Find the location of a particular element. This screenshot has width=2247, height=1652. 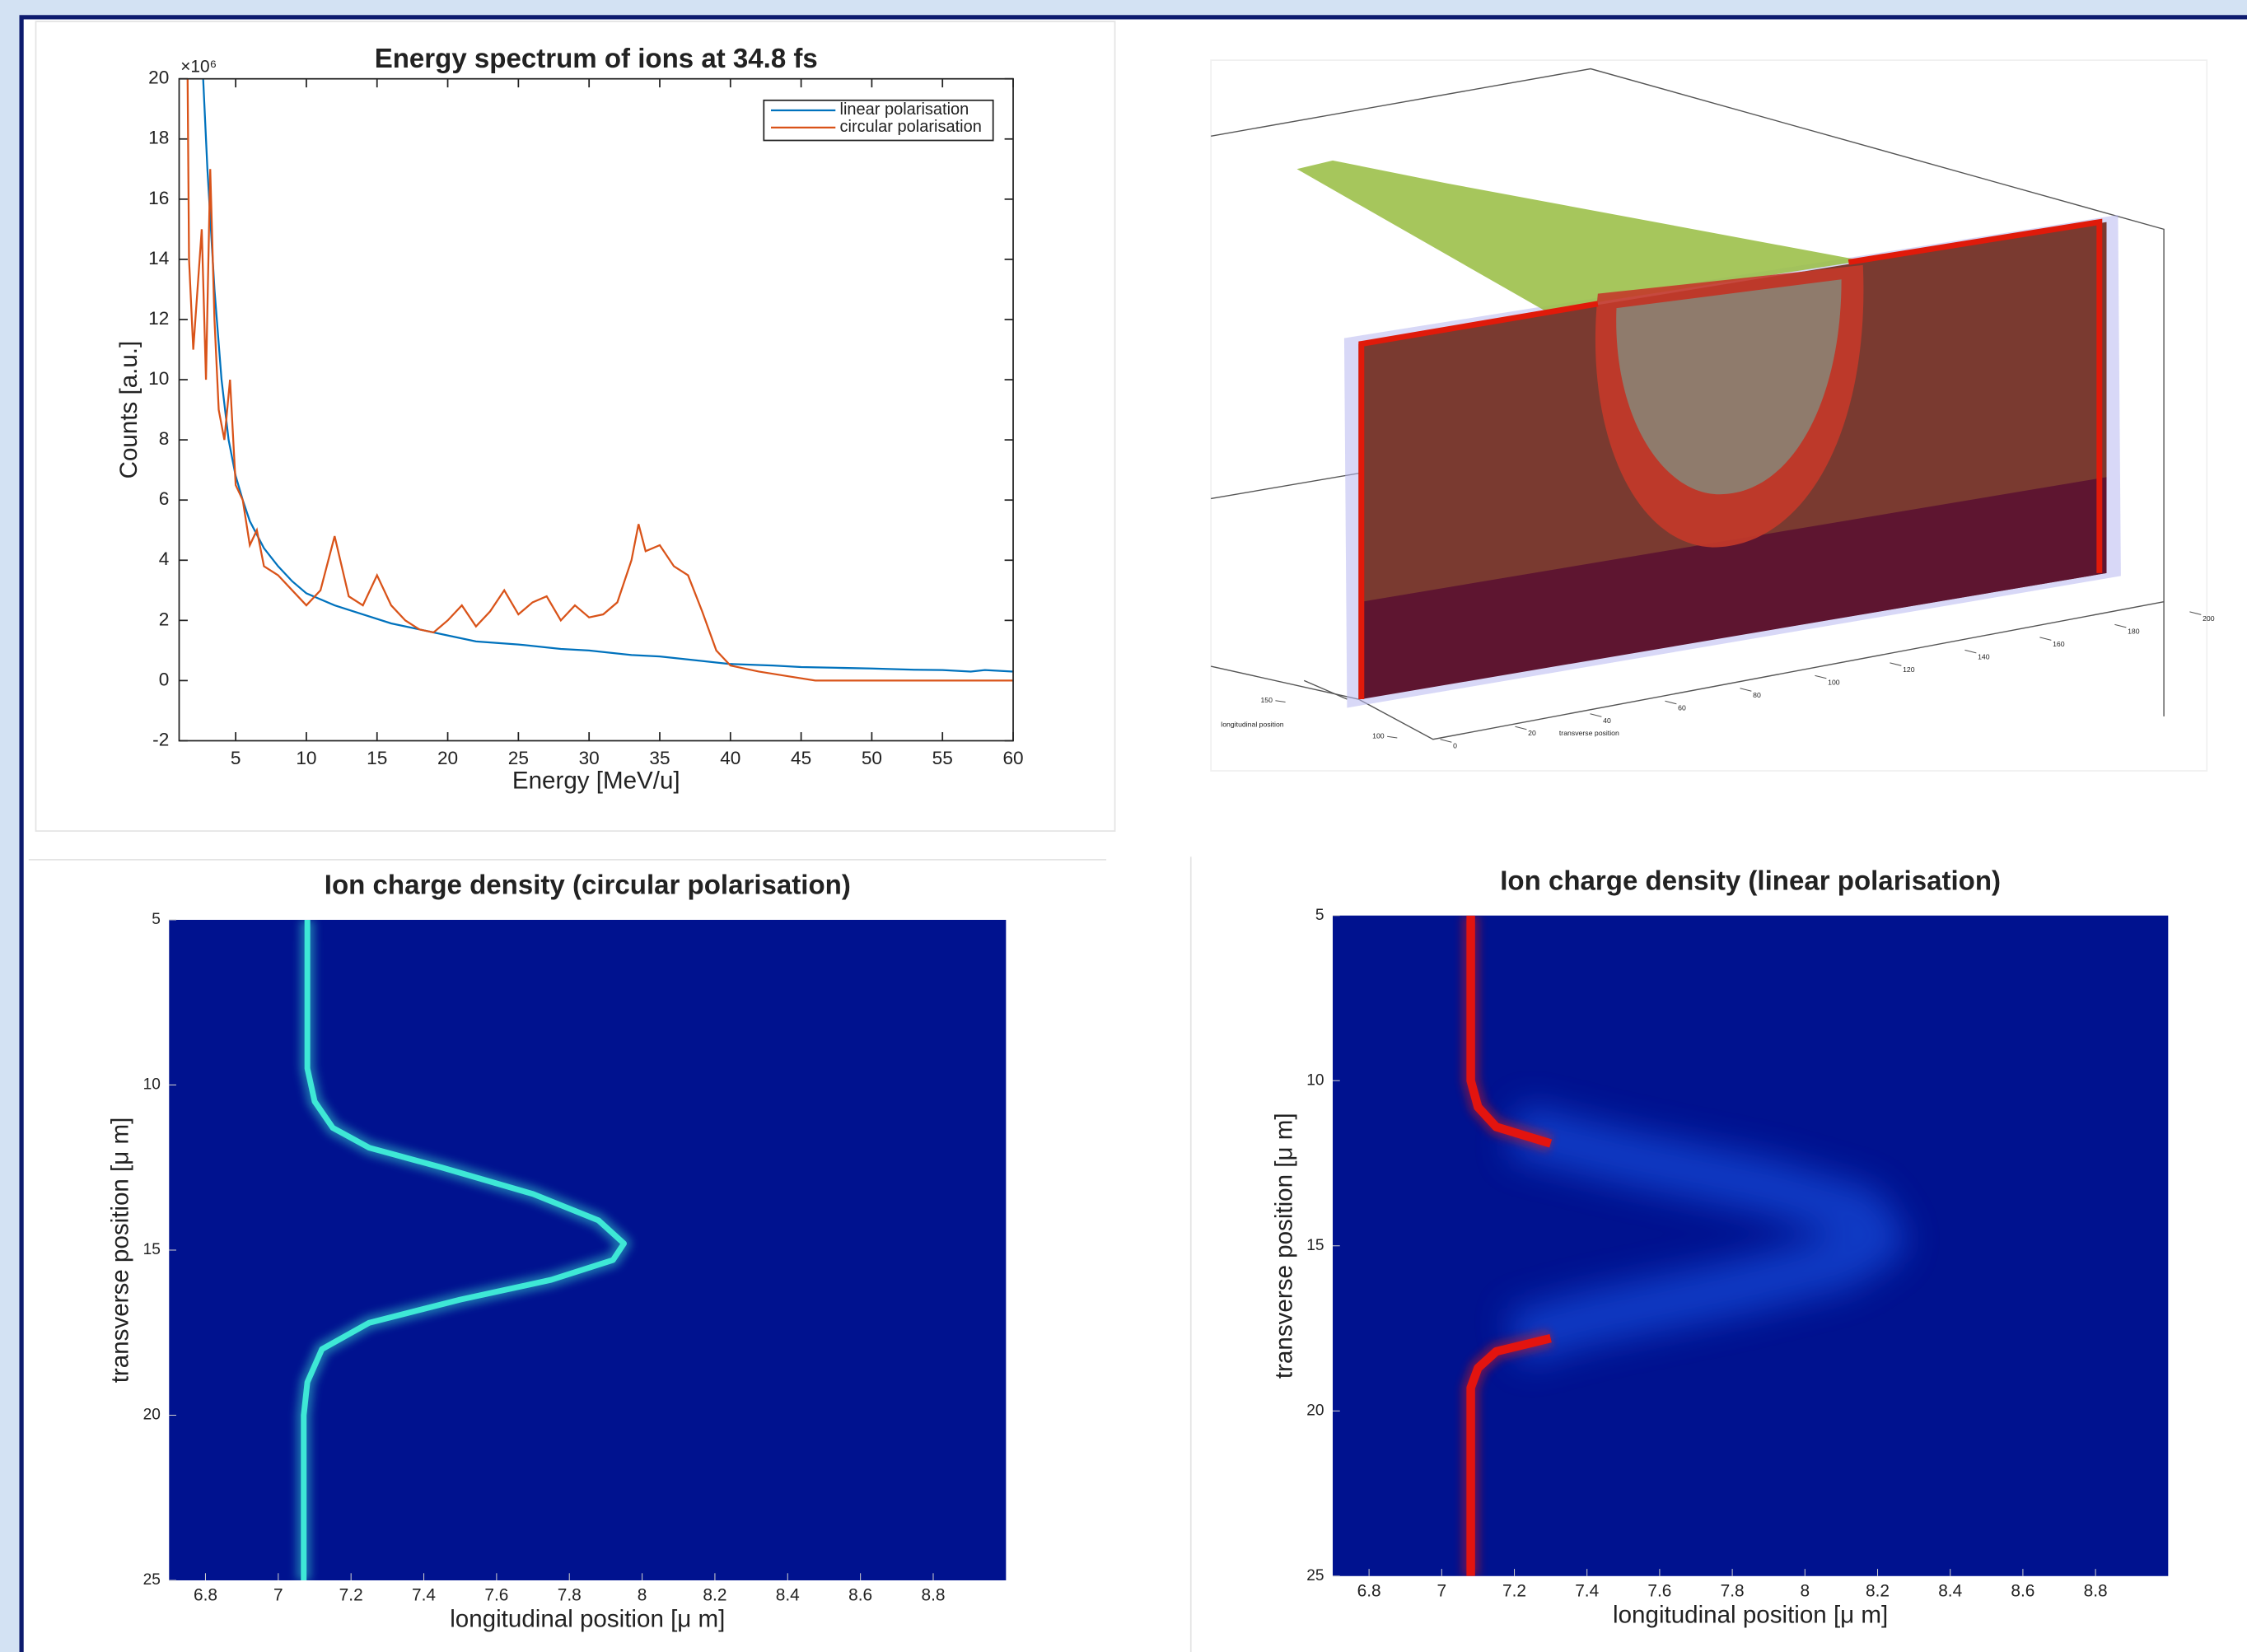

legend-label: circular polarisation is located at coordinates (911, 127).